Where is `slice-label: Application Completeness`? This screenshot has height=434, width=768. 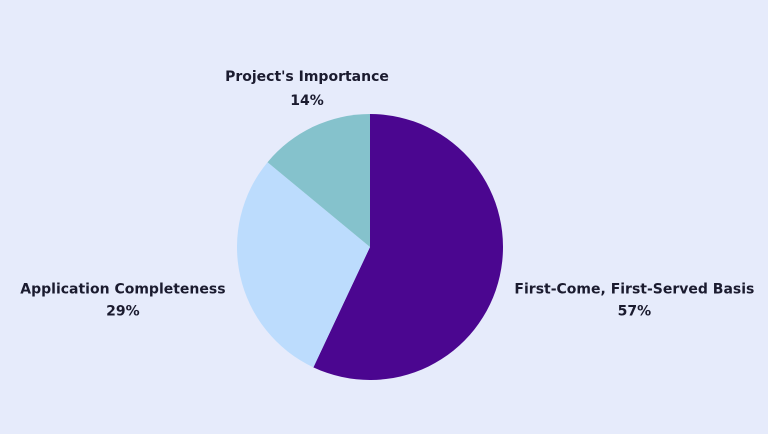 slice-label: Application Completeness is located at coordinates (122, 289).